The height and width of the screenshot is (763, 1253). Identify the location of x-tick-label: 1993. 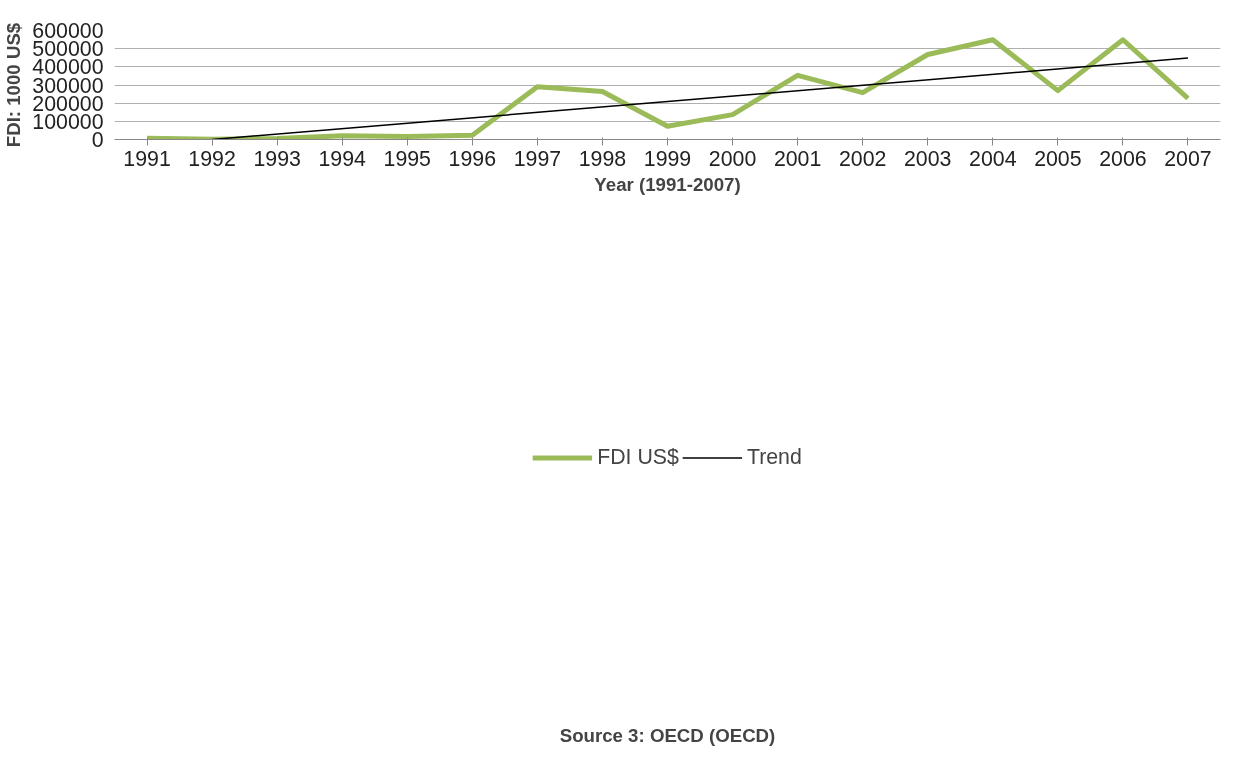
(277, 158).